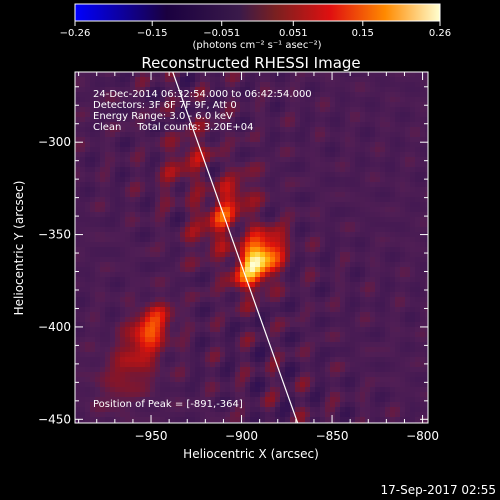  What do you see at coordinates (75, 33) in the screenshot?
I see `colorbar-tick-label: −0.26` at bounding box center [75, 33].